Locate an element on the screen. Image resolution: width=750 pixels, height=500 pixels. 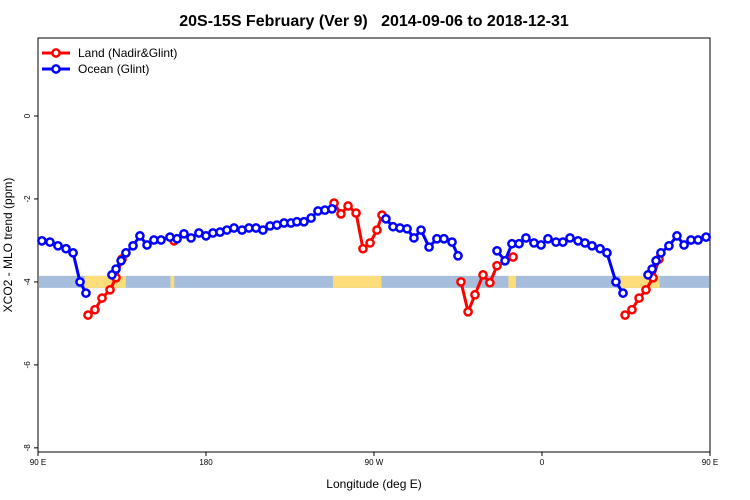
y-axis-label: XCO2 - MLO trend (ppm) is located at coordinates (8, 245).